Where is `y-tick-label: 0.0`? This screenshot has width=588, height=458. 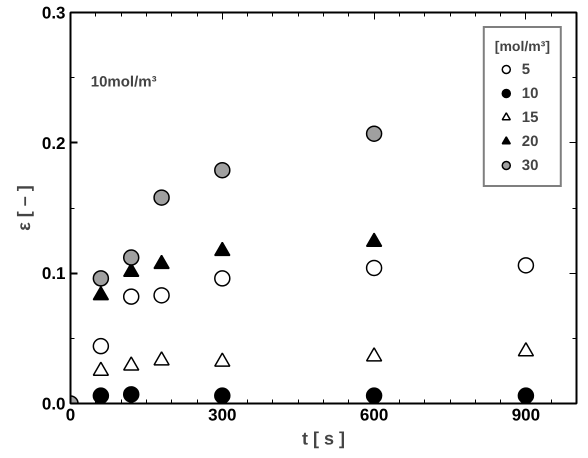 y-tick-label: 0.0 is located at coordinates (54, 404).